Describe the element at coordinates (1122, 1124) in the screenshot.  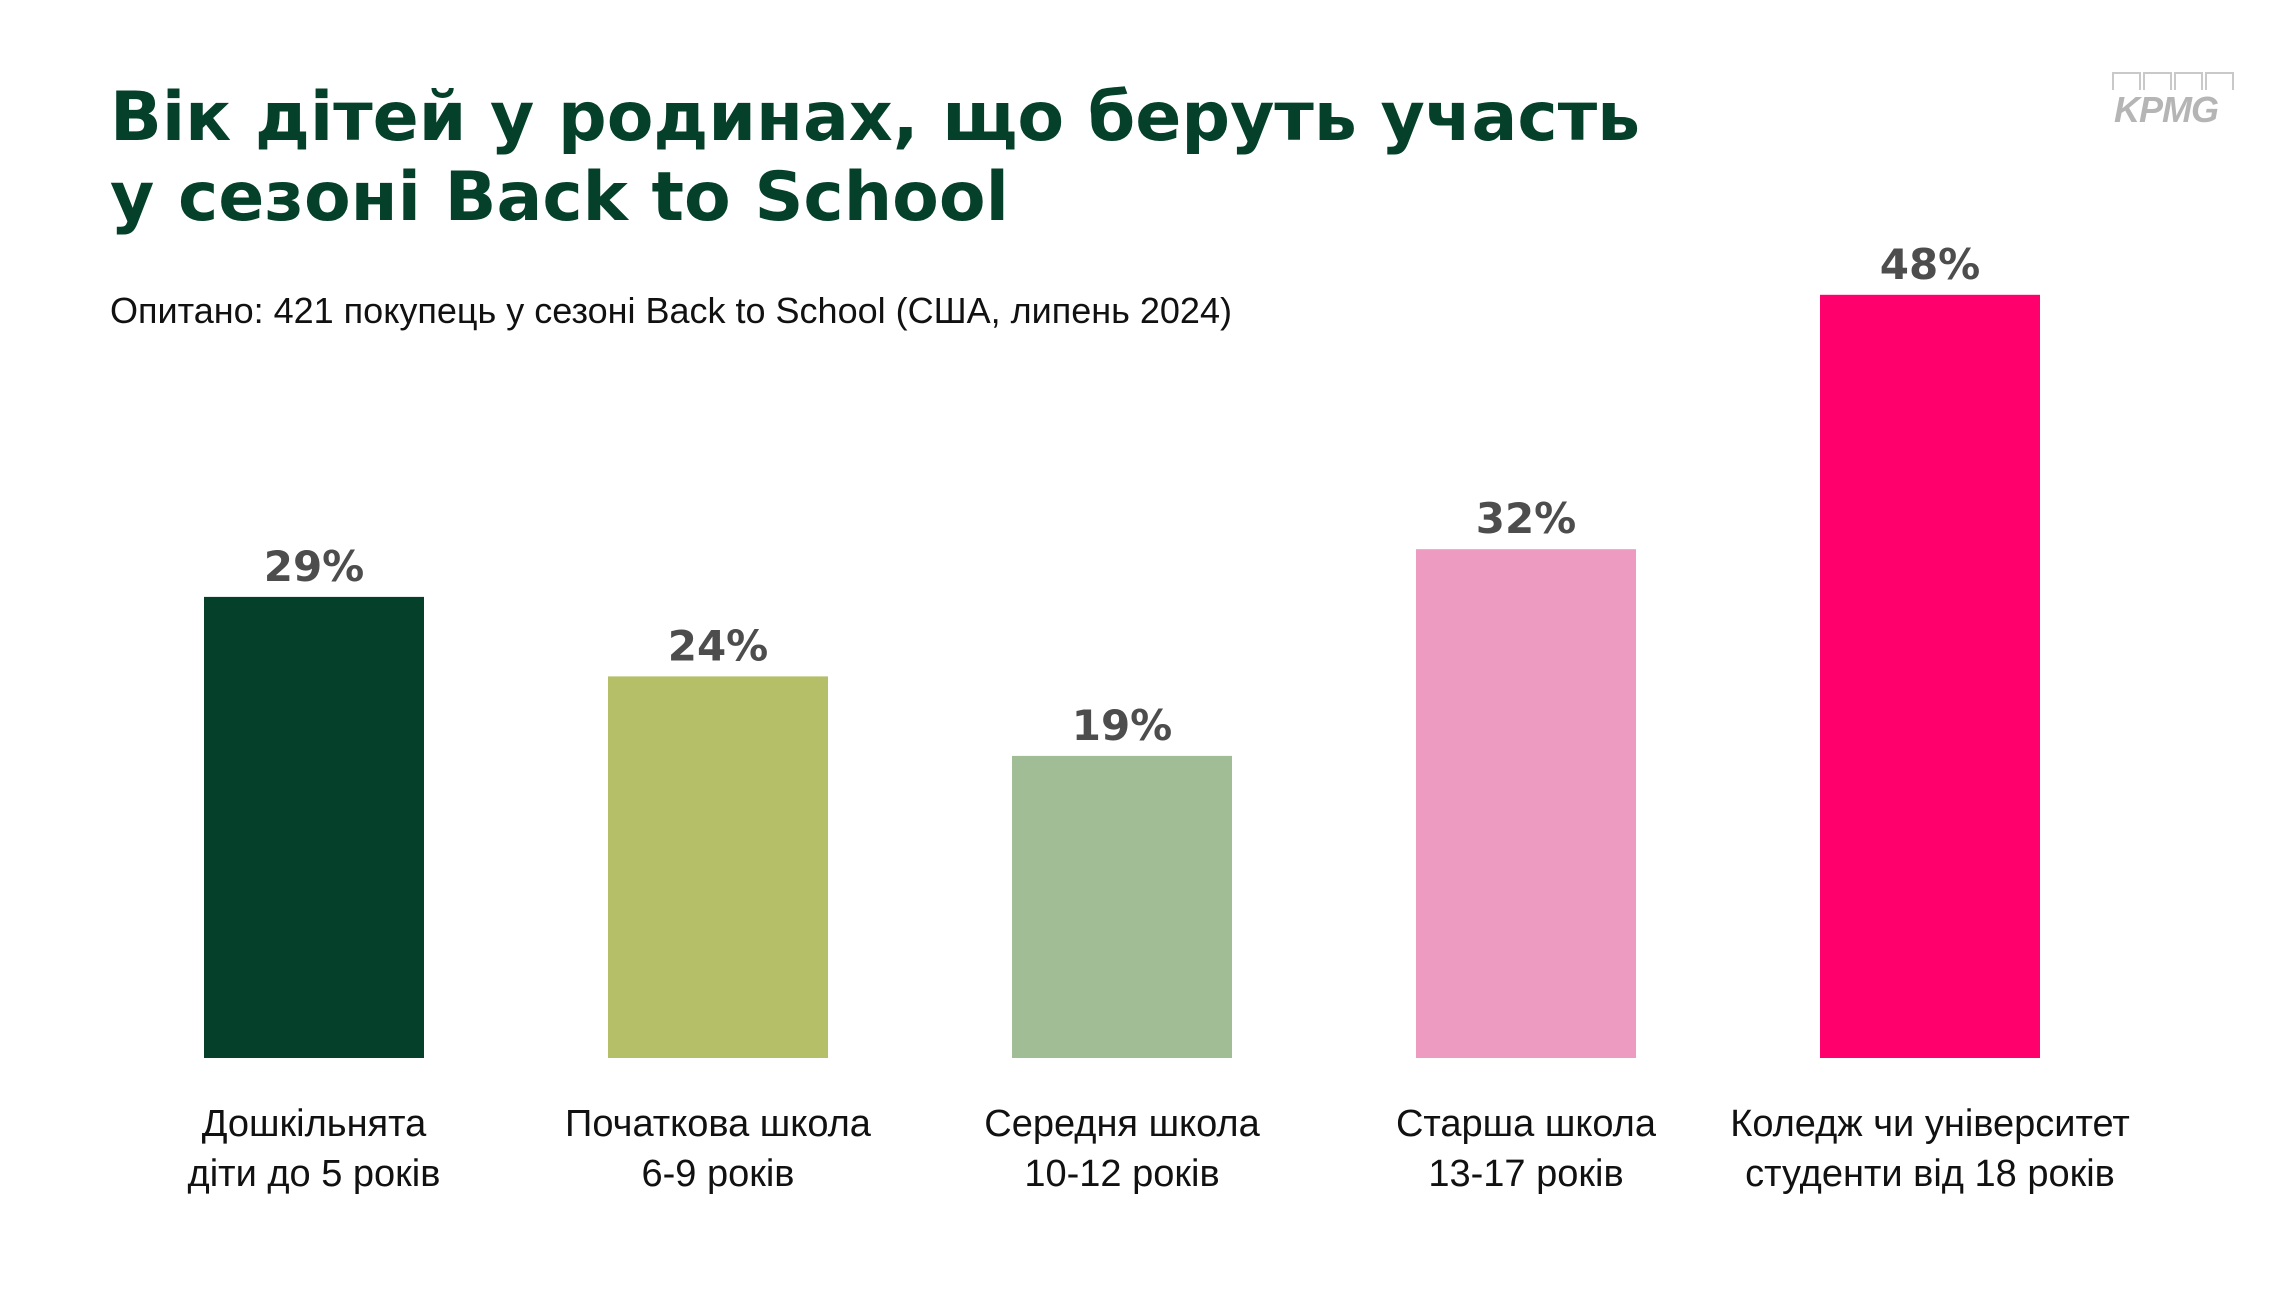
I see `category-label-3-line-1: Середня школа` at that location.